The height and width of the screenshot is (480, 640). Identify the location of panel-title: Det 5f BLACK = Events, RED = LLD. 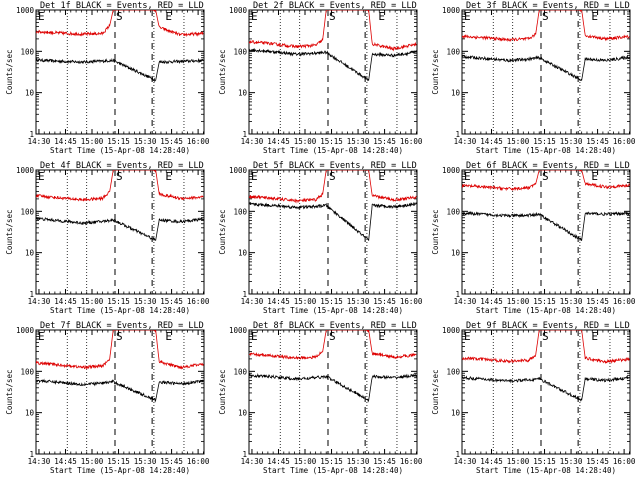
(335, 166).